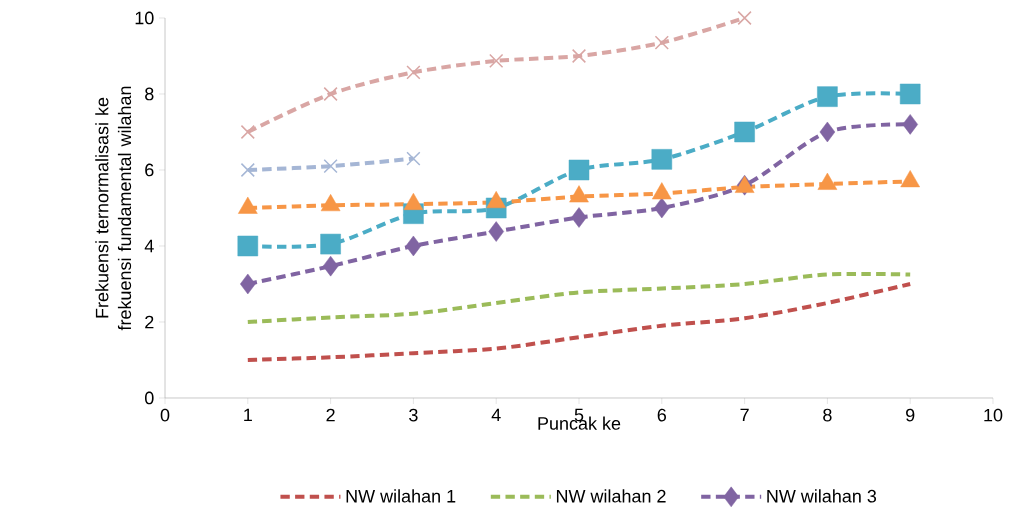 This screenshot has width=1010, height=510. What do you see at coordinates (910, 415) in the screenshot?
I see `x-tick-label: 9` at bounding box center [910, 415].